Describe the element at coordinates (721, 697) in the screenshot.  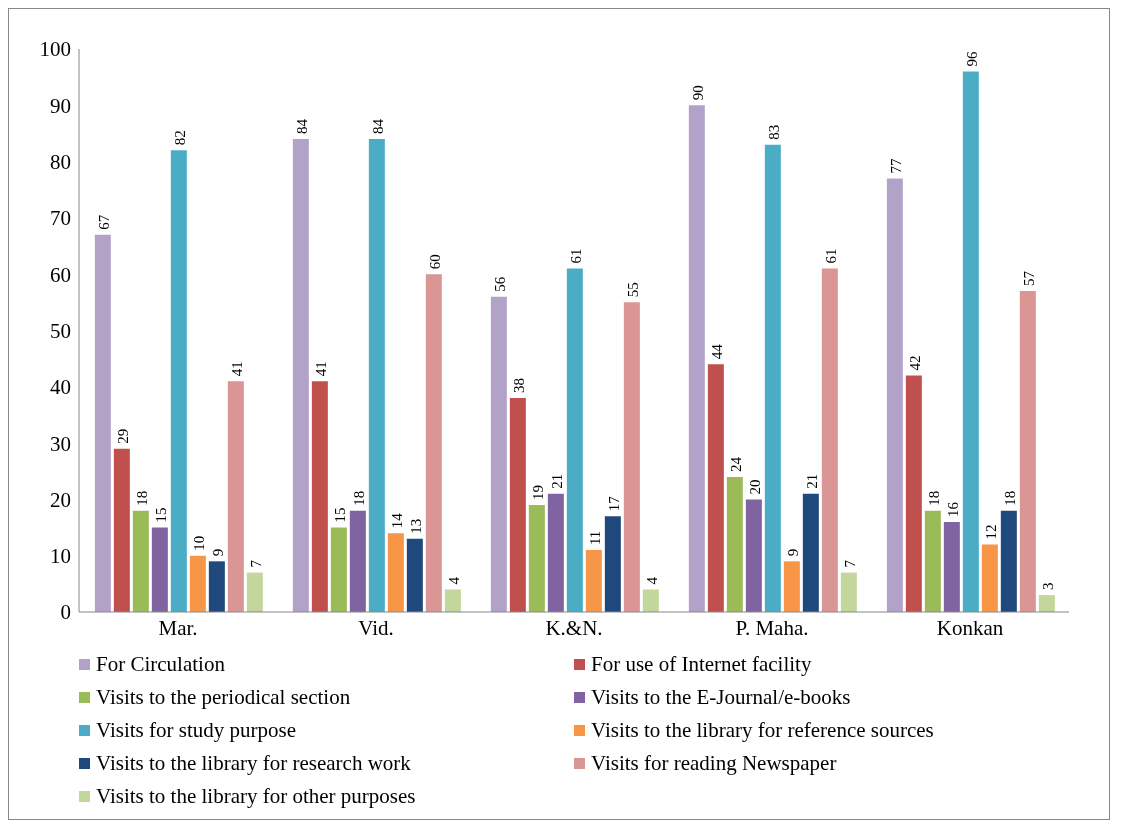
I see `legend-label: Visits to the E-Journal/e-books` at that location.